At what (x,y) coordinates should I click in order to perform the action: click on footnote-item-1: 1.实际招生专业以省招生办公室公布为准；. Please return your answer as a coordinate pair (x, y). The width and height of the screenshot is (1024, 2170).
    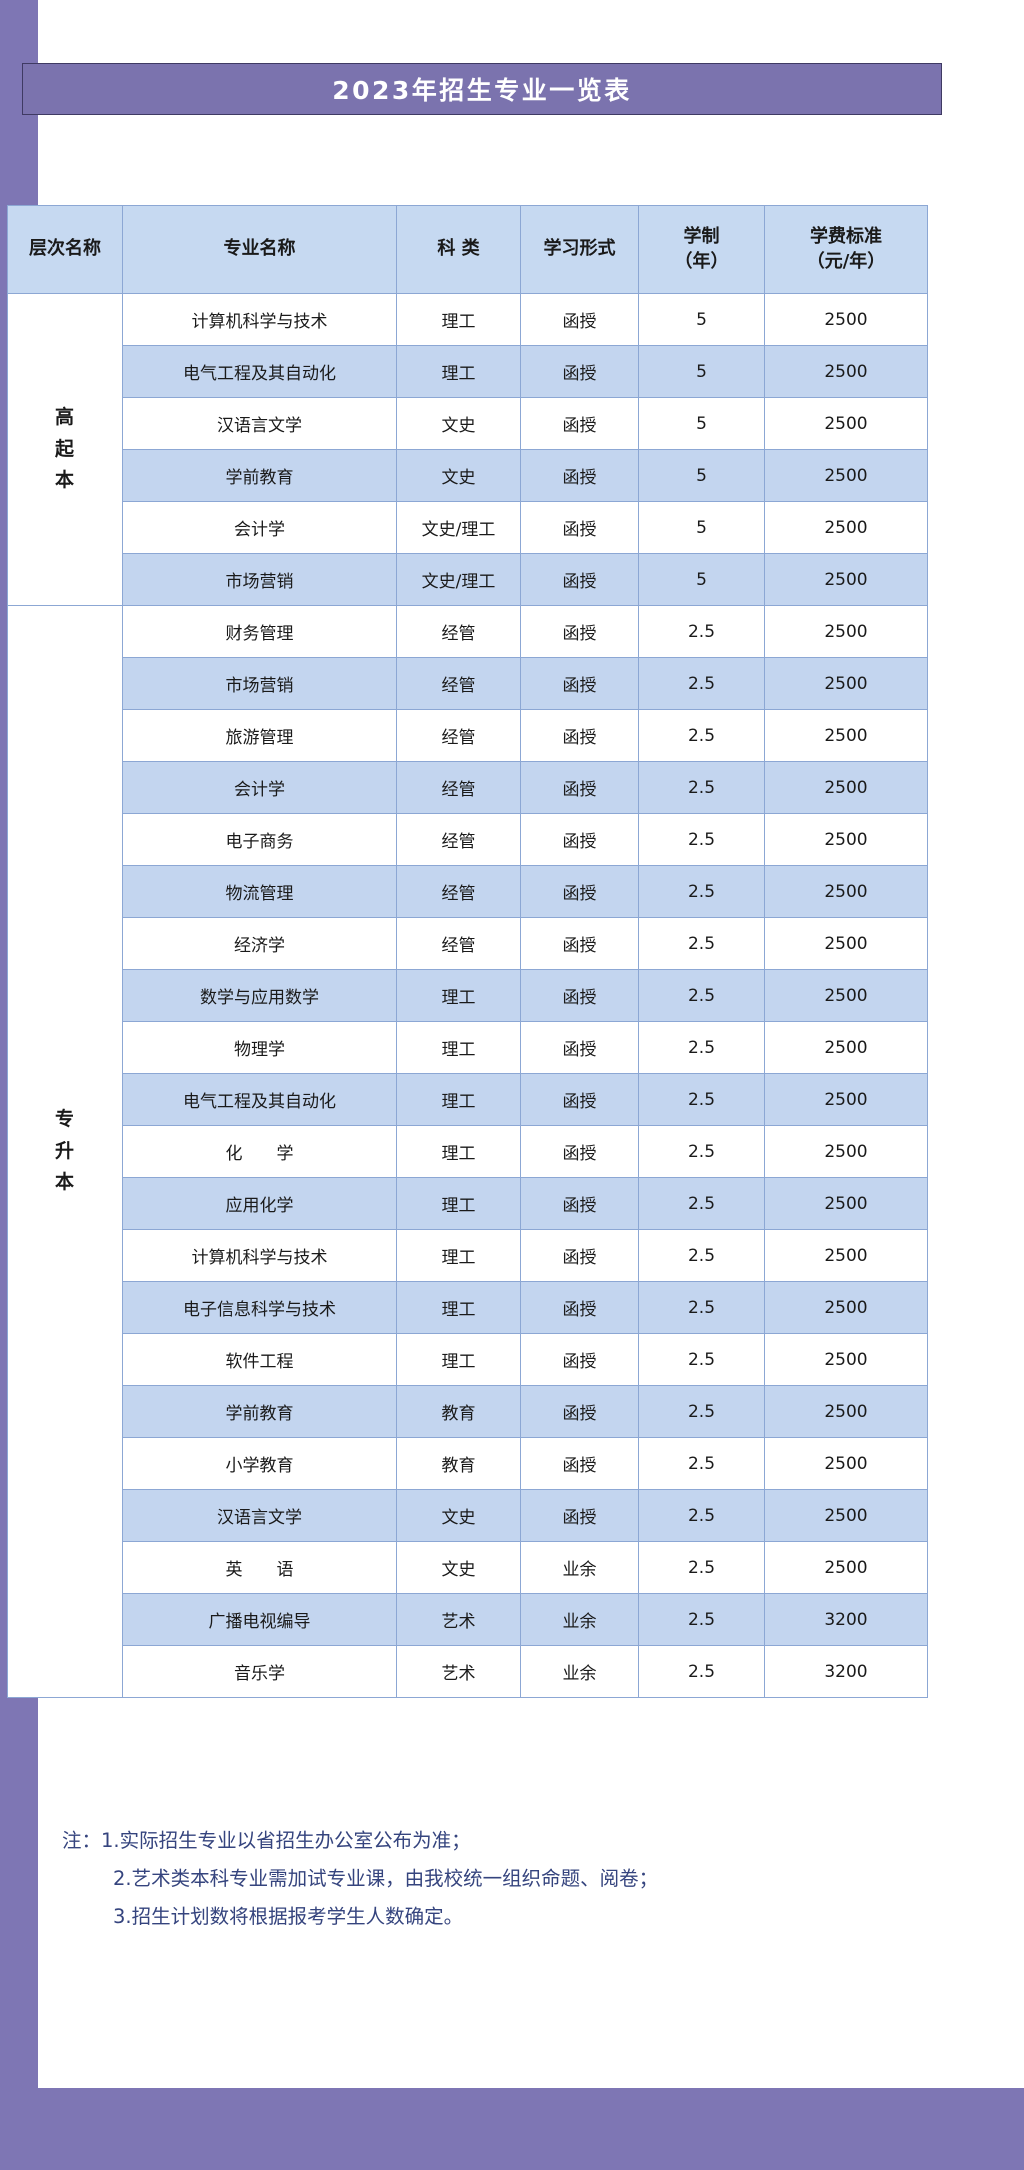
    Looking at the image, I should click on (286, 1840).